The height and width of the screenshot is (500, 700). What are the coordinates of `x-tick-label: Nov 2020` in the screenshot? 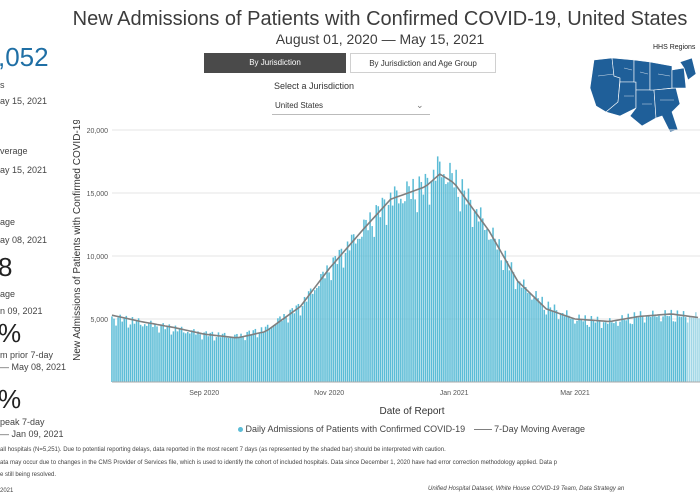 It's located at (329, 393).